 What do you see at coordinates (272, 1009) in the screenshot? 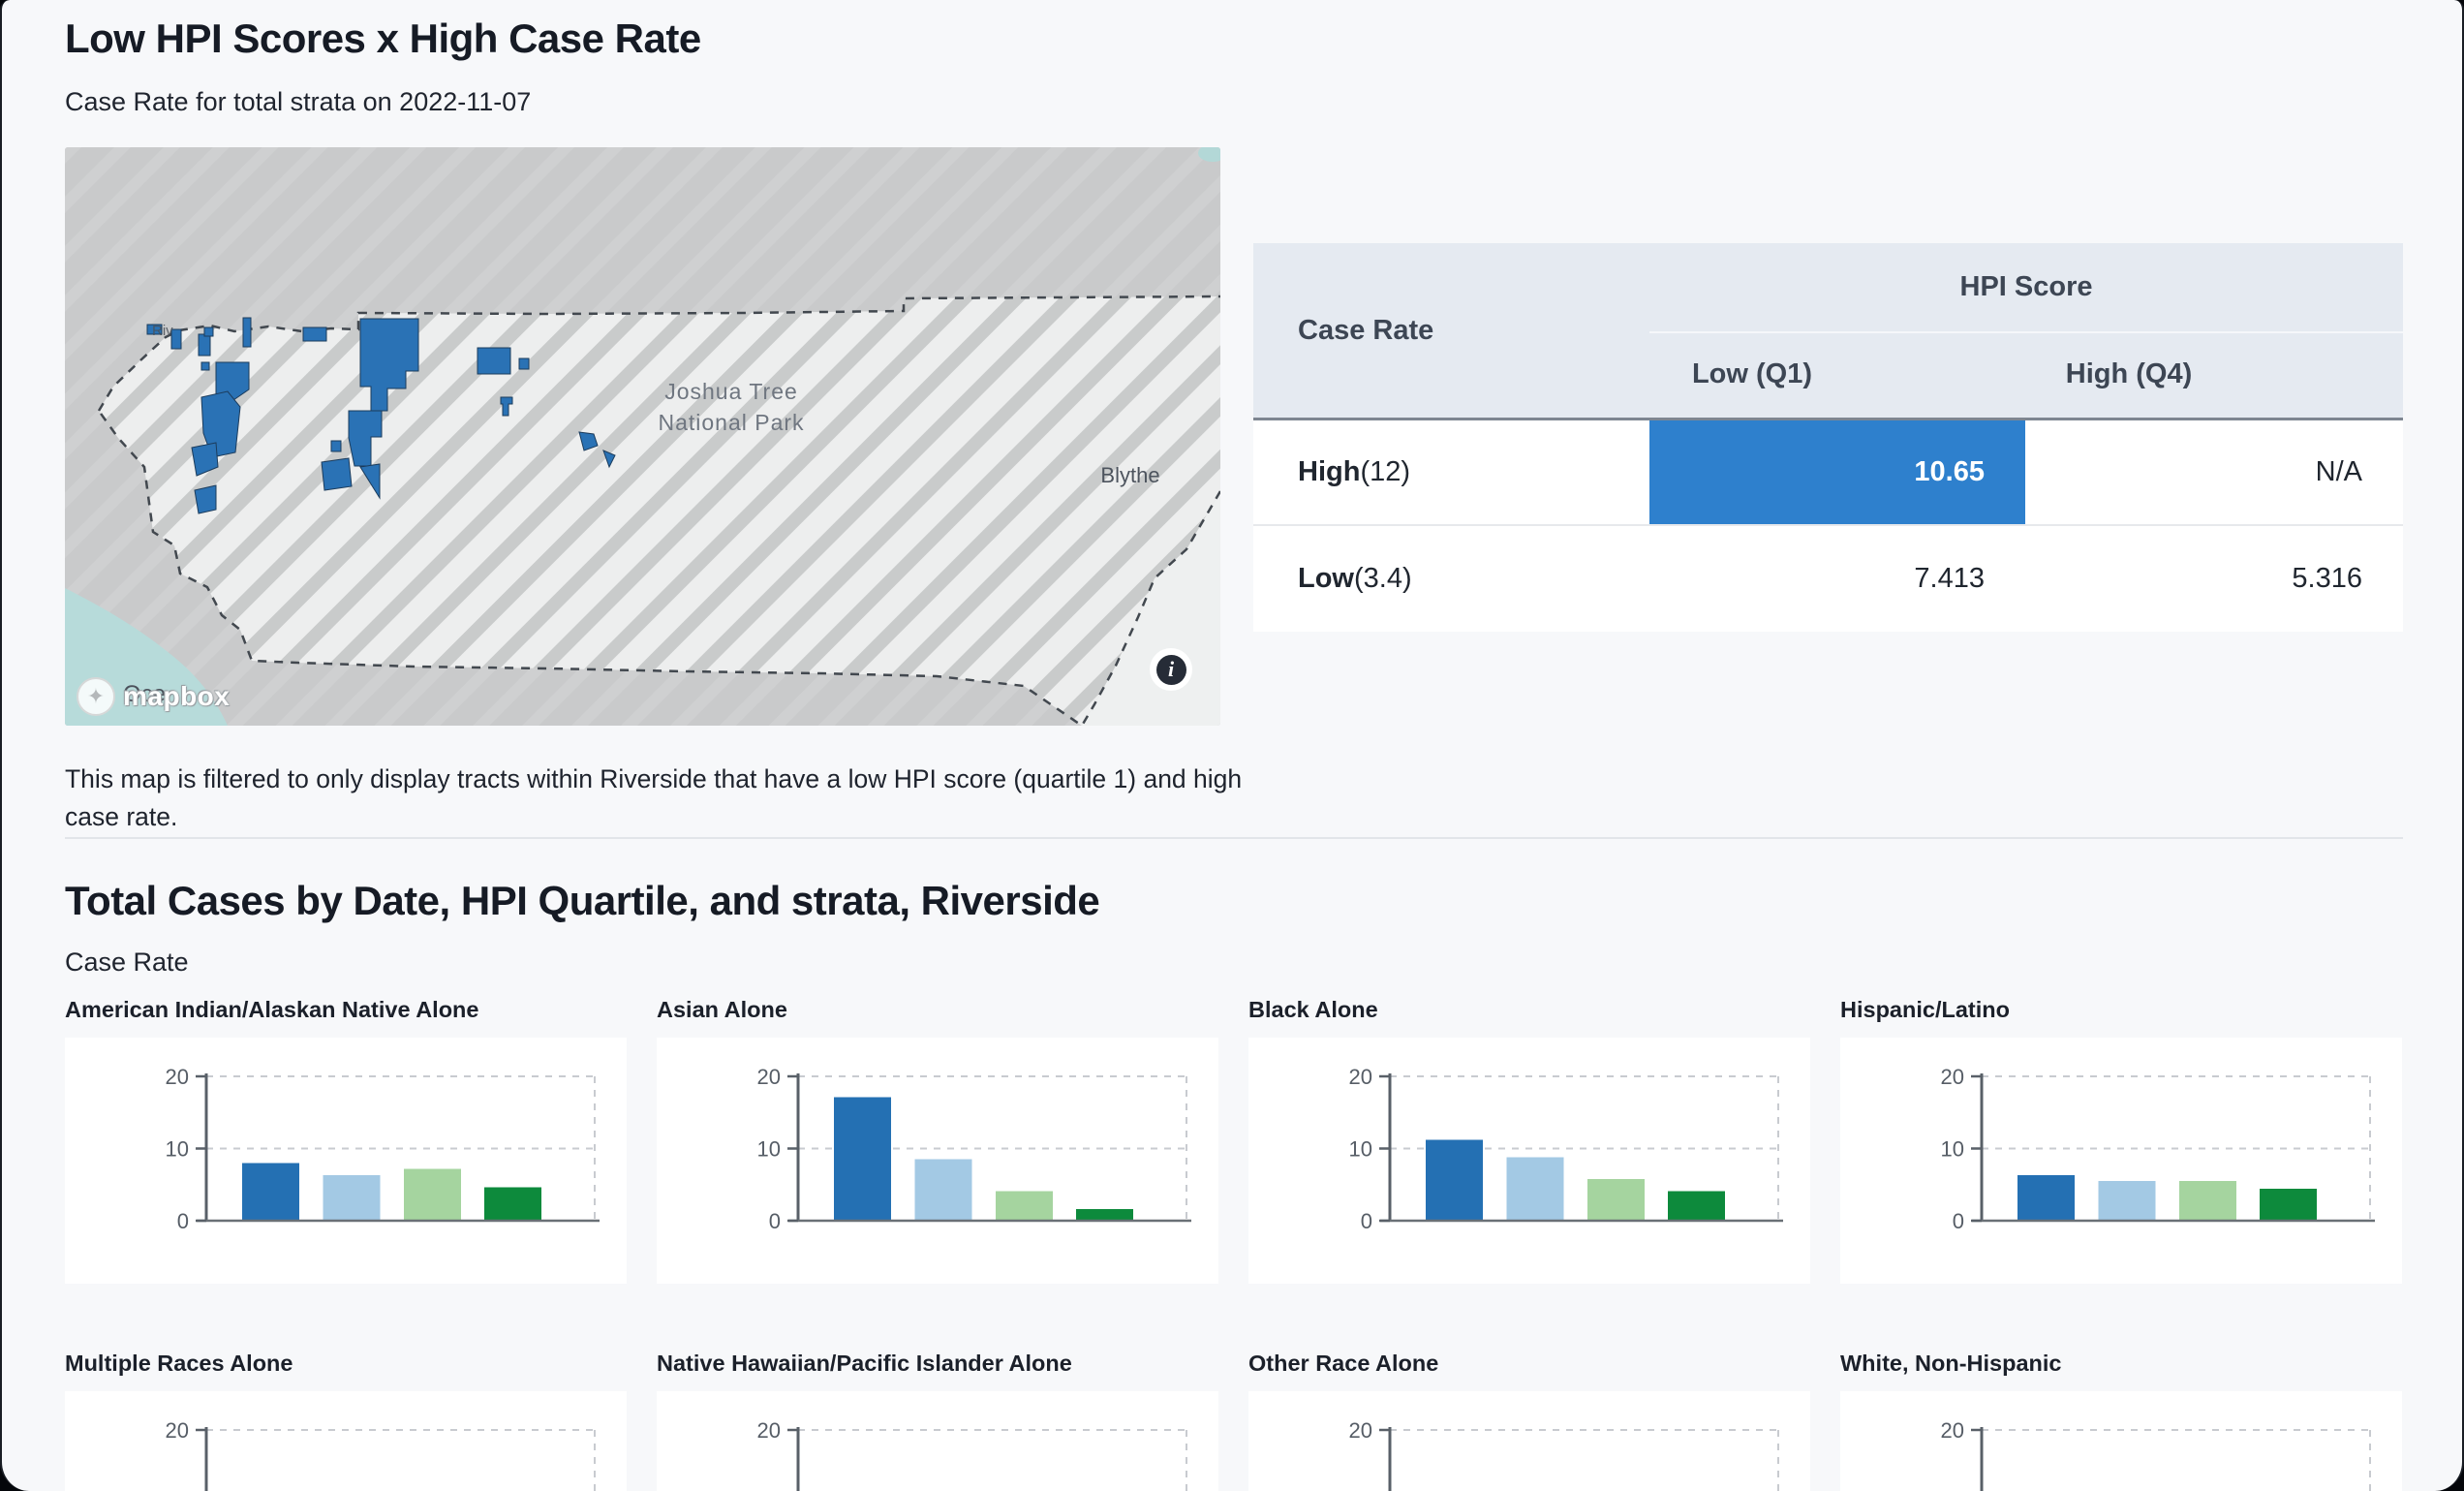
I see `chart-title: American Indian/Alaskan Native Alone` at bounding box center [272, 1009].